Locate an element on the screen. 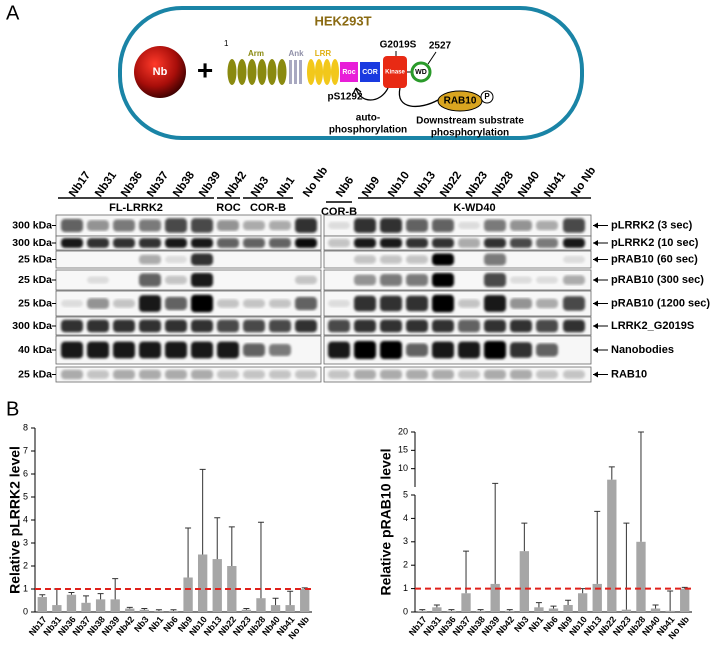 The width and height of the screenshot is (726, 649). domain-label: Kinase is located at coordinates (395, 73).